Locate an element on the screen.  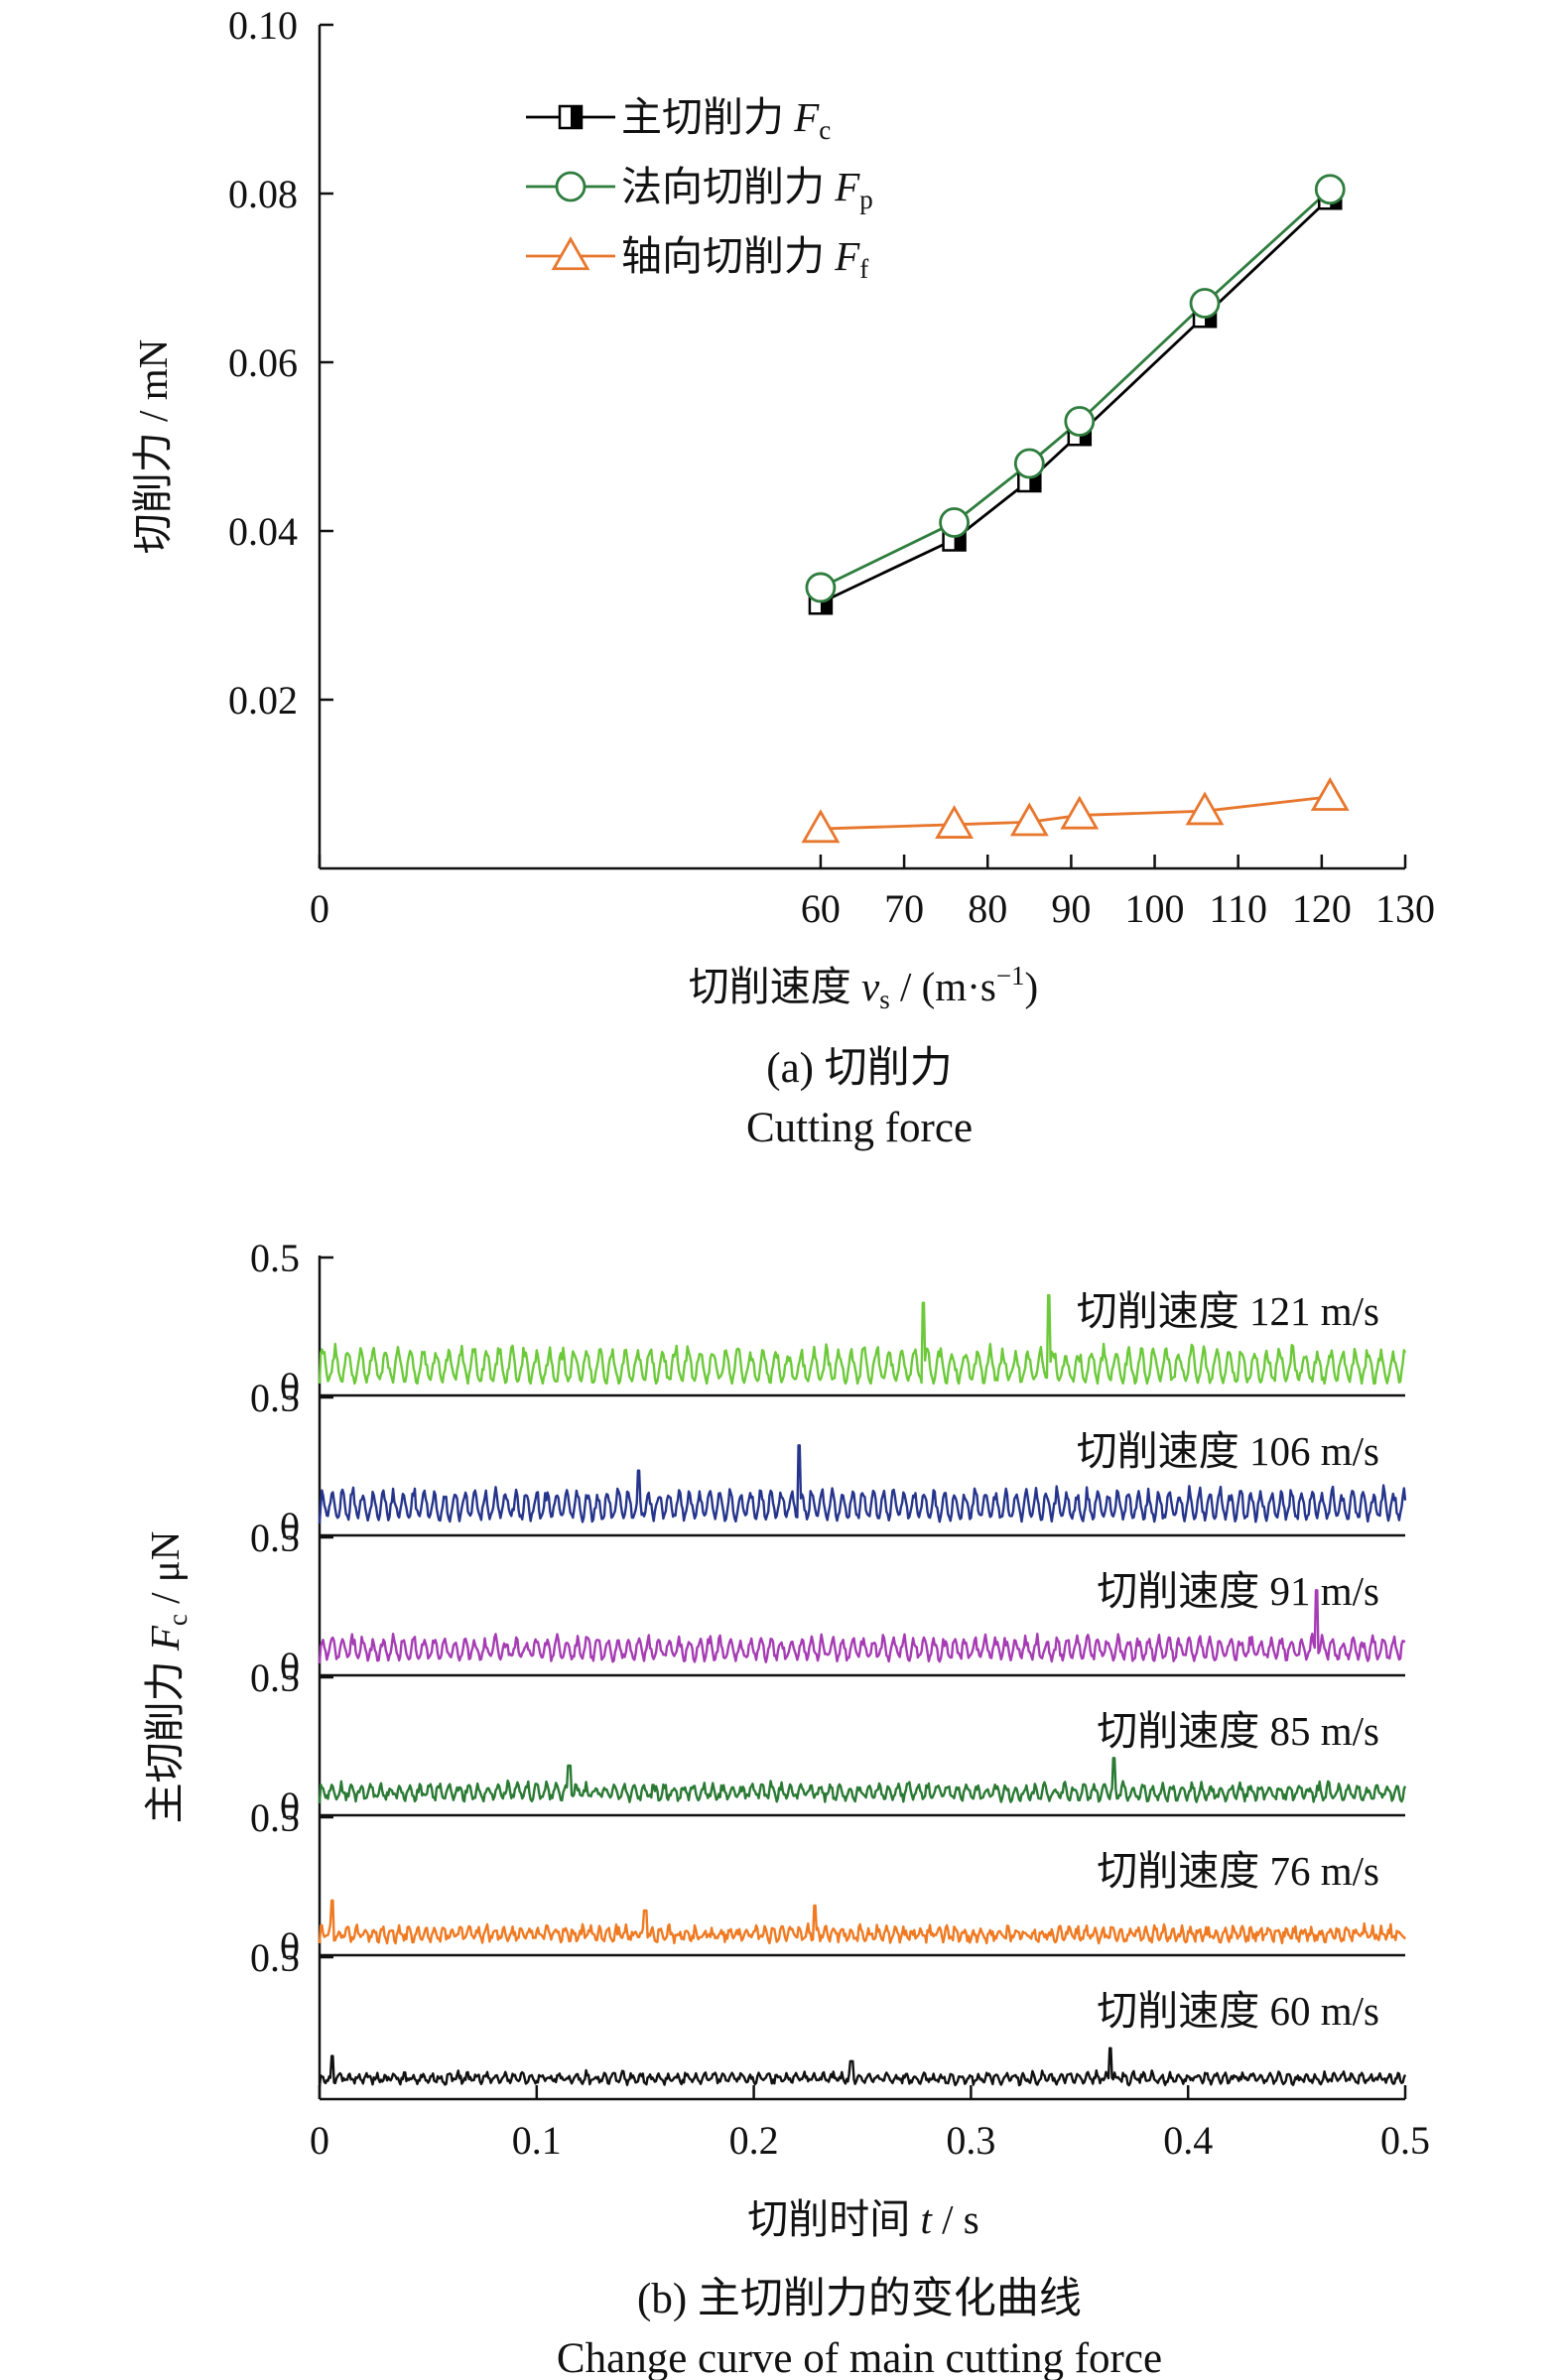
panel-a-y-tick-label: 0.08 is located at coordinates (263, 194).